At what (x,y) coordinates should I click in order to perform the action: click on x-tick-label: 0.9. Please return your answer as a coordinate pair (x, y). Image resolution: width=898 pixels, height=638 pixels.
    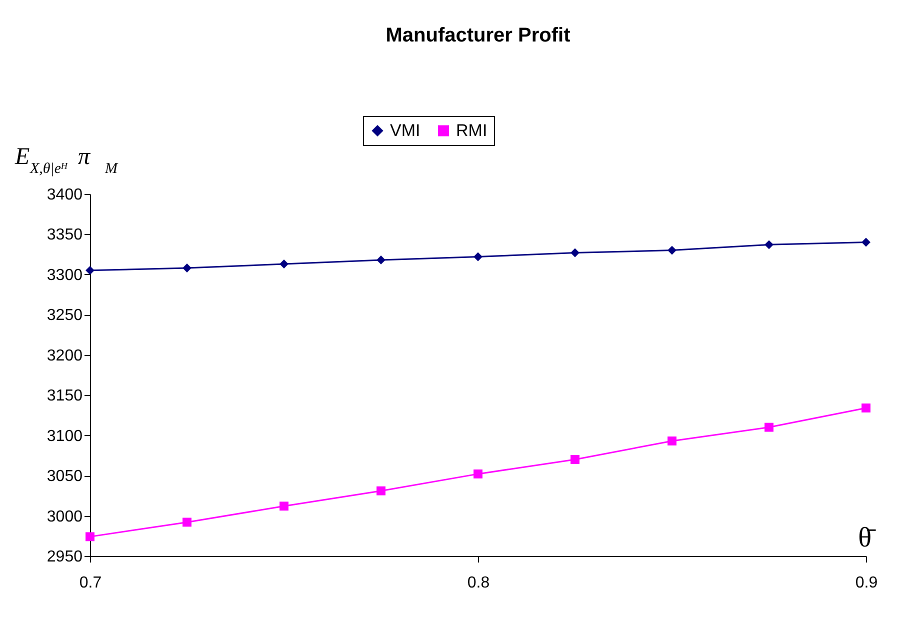
    Looking at the image, I should click on (866, 583).